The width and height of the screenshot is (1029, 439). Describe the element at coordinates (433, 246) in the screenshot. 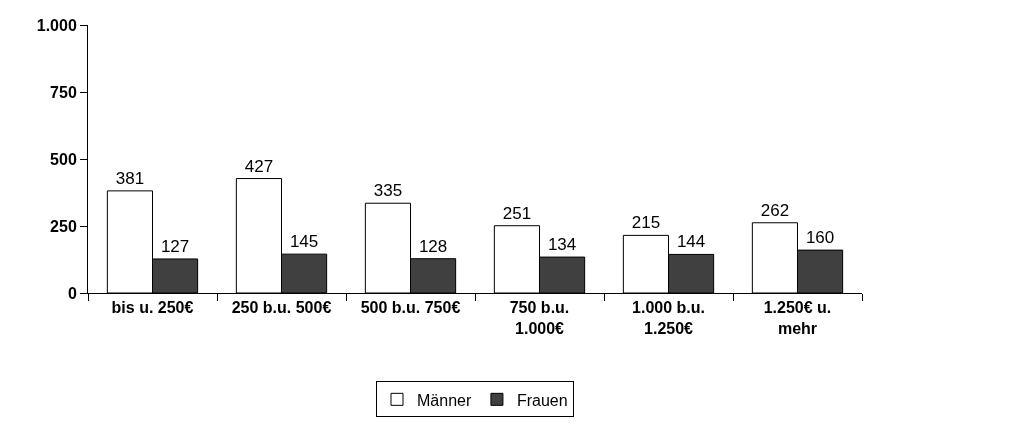

I see `data-label: 128` at that location.